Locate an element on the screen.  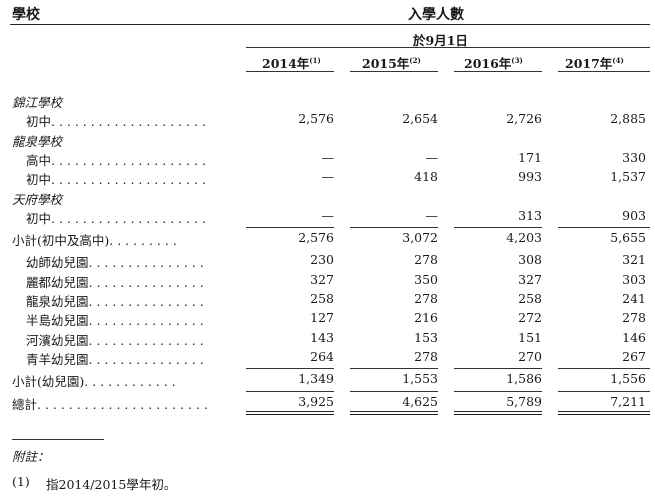
row-label: 半島幼兒園. . . . . . . . . . . . . . . is located at coordinates (115, 321).